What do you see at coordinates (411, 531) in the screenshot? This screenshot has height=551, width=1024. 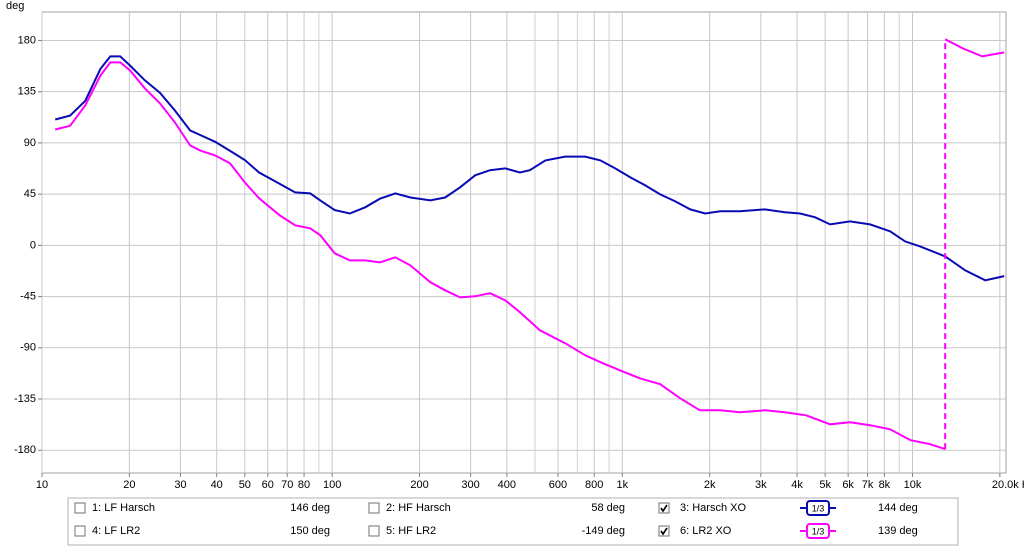 I see `legend-name: 5: HF LR2` at bounding box center [411, 531].